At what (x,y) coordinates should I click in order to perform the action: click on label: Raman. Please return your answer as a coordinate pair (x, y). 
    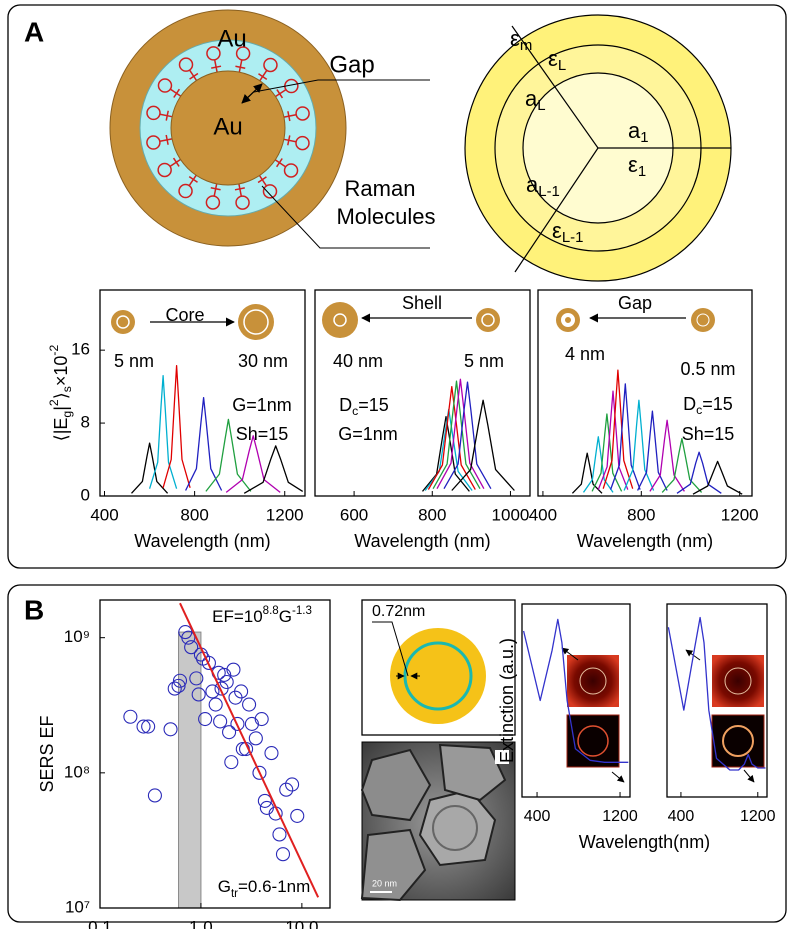
    Looking at the image, I should click on (380, 188).